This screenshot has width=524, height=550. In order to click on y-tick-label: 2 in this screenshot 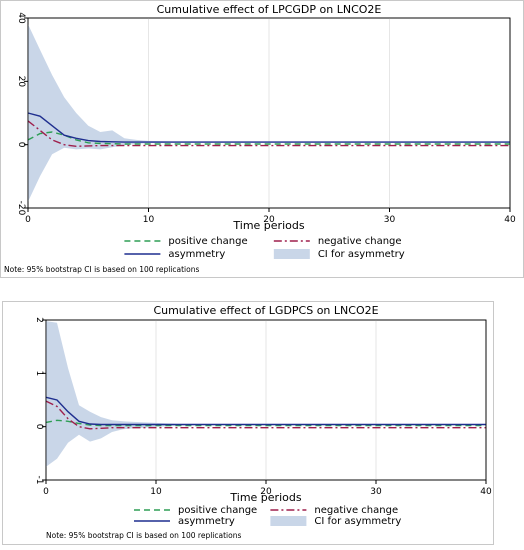, I will do `click(39, 320)`.